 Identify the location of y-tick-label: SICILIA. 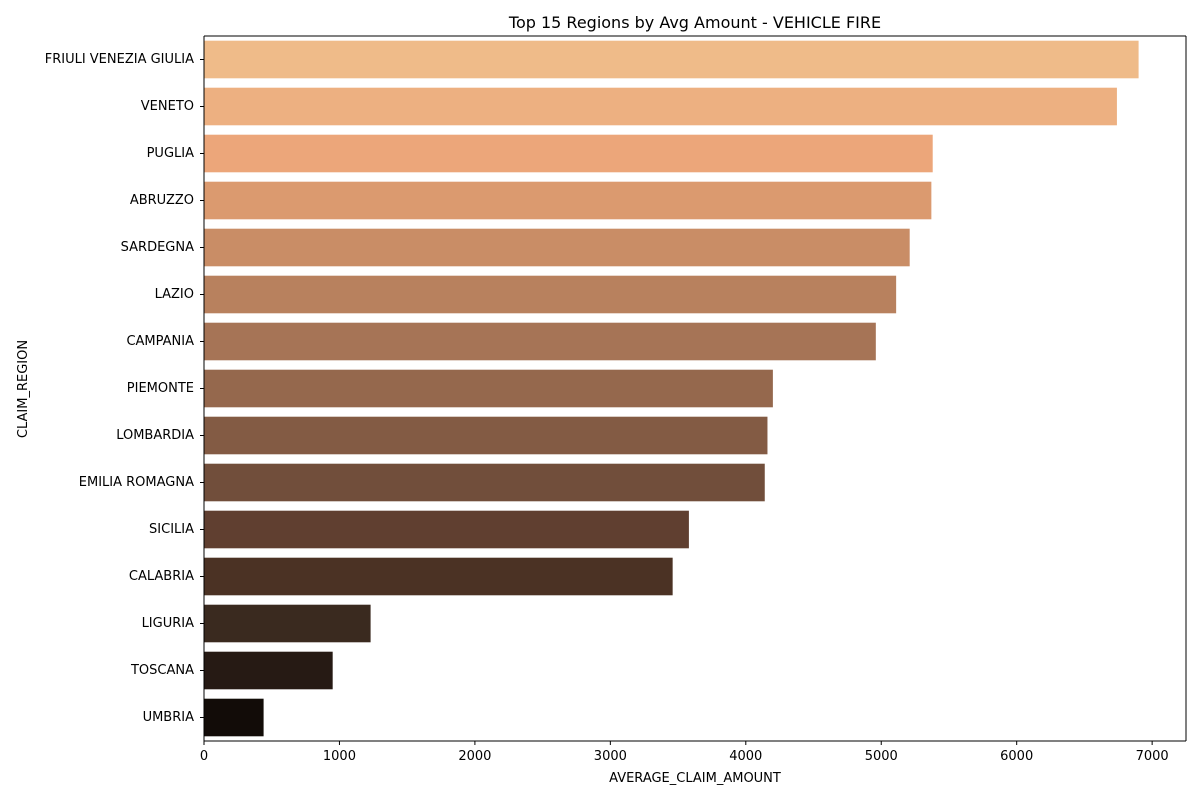
(171, 529).